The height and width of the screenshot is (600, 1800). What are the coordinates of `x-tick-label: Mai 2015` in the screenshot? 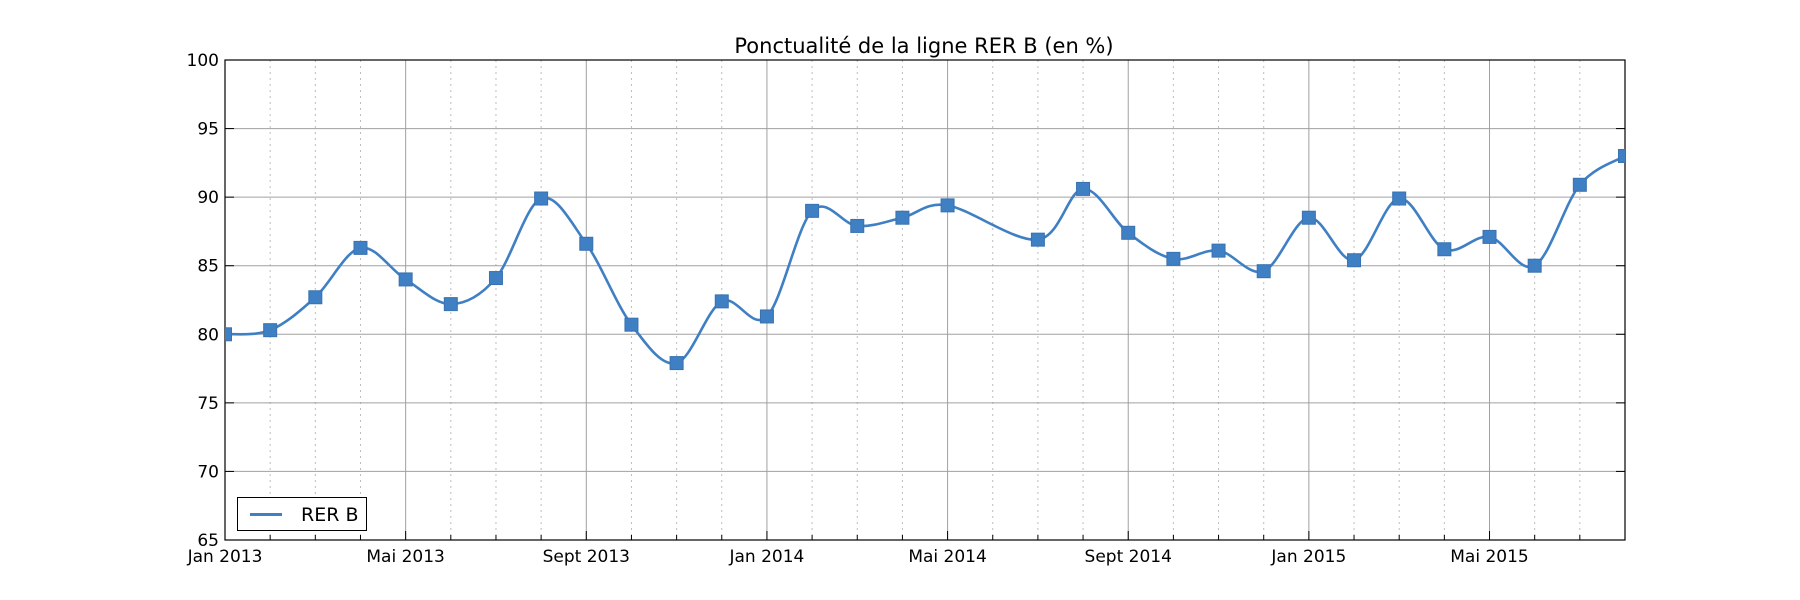 It's located at (1489, 557).